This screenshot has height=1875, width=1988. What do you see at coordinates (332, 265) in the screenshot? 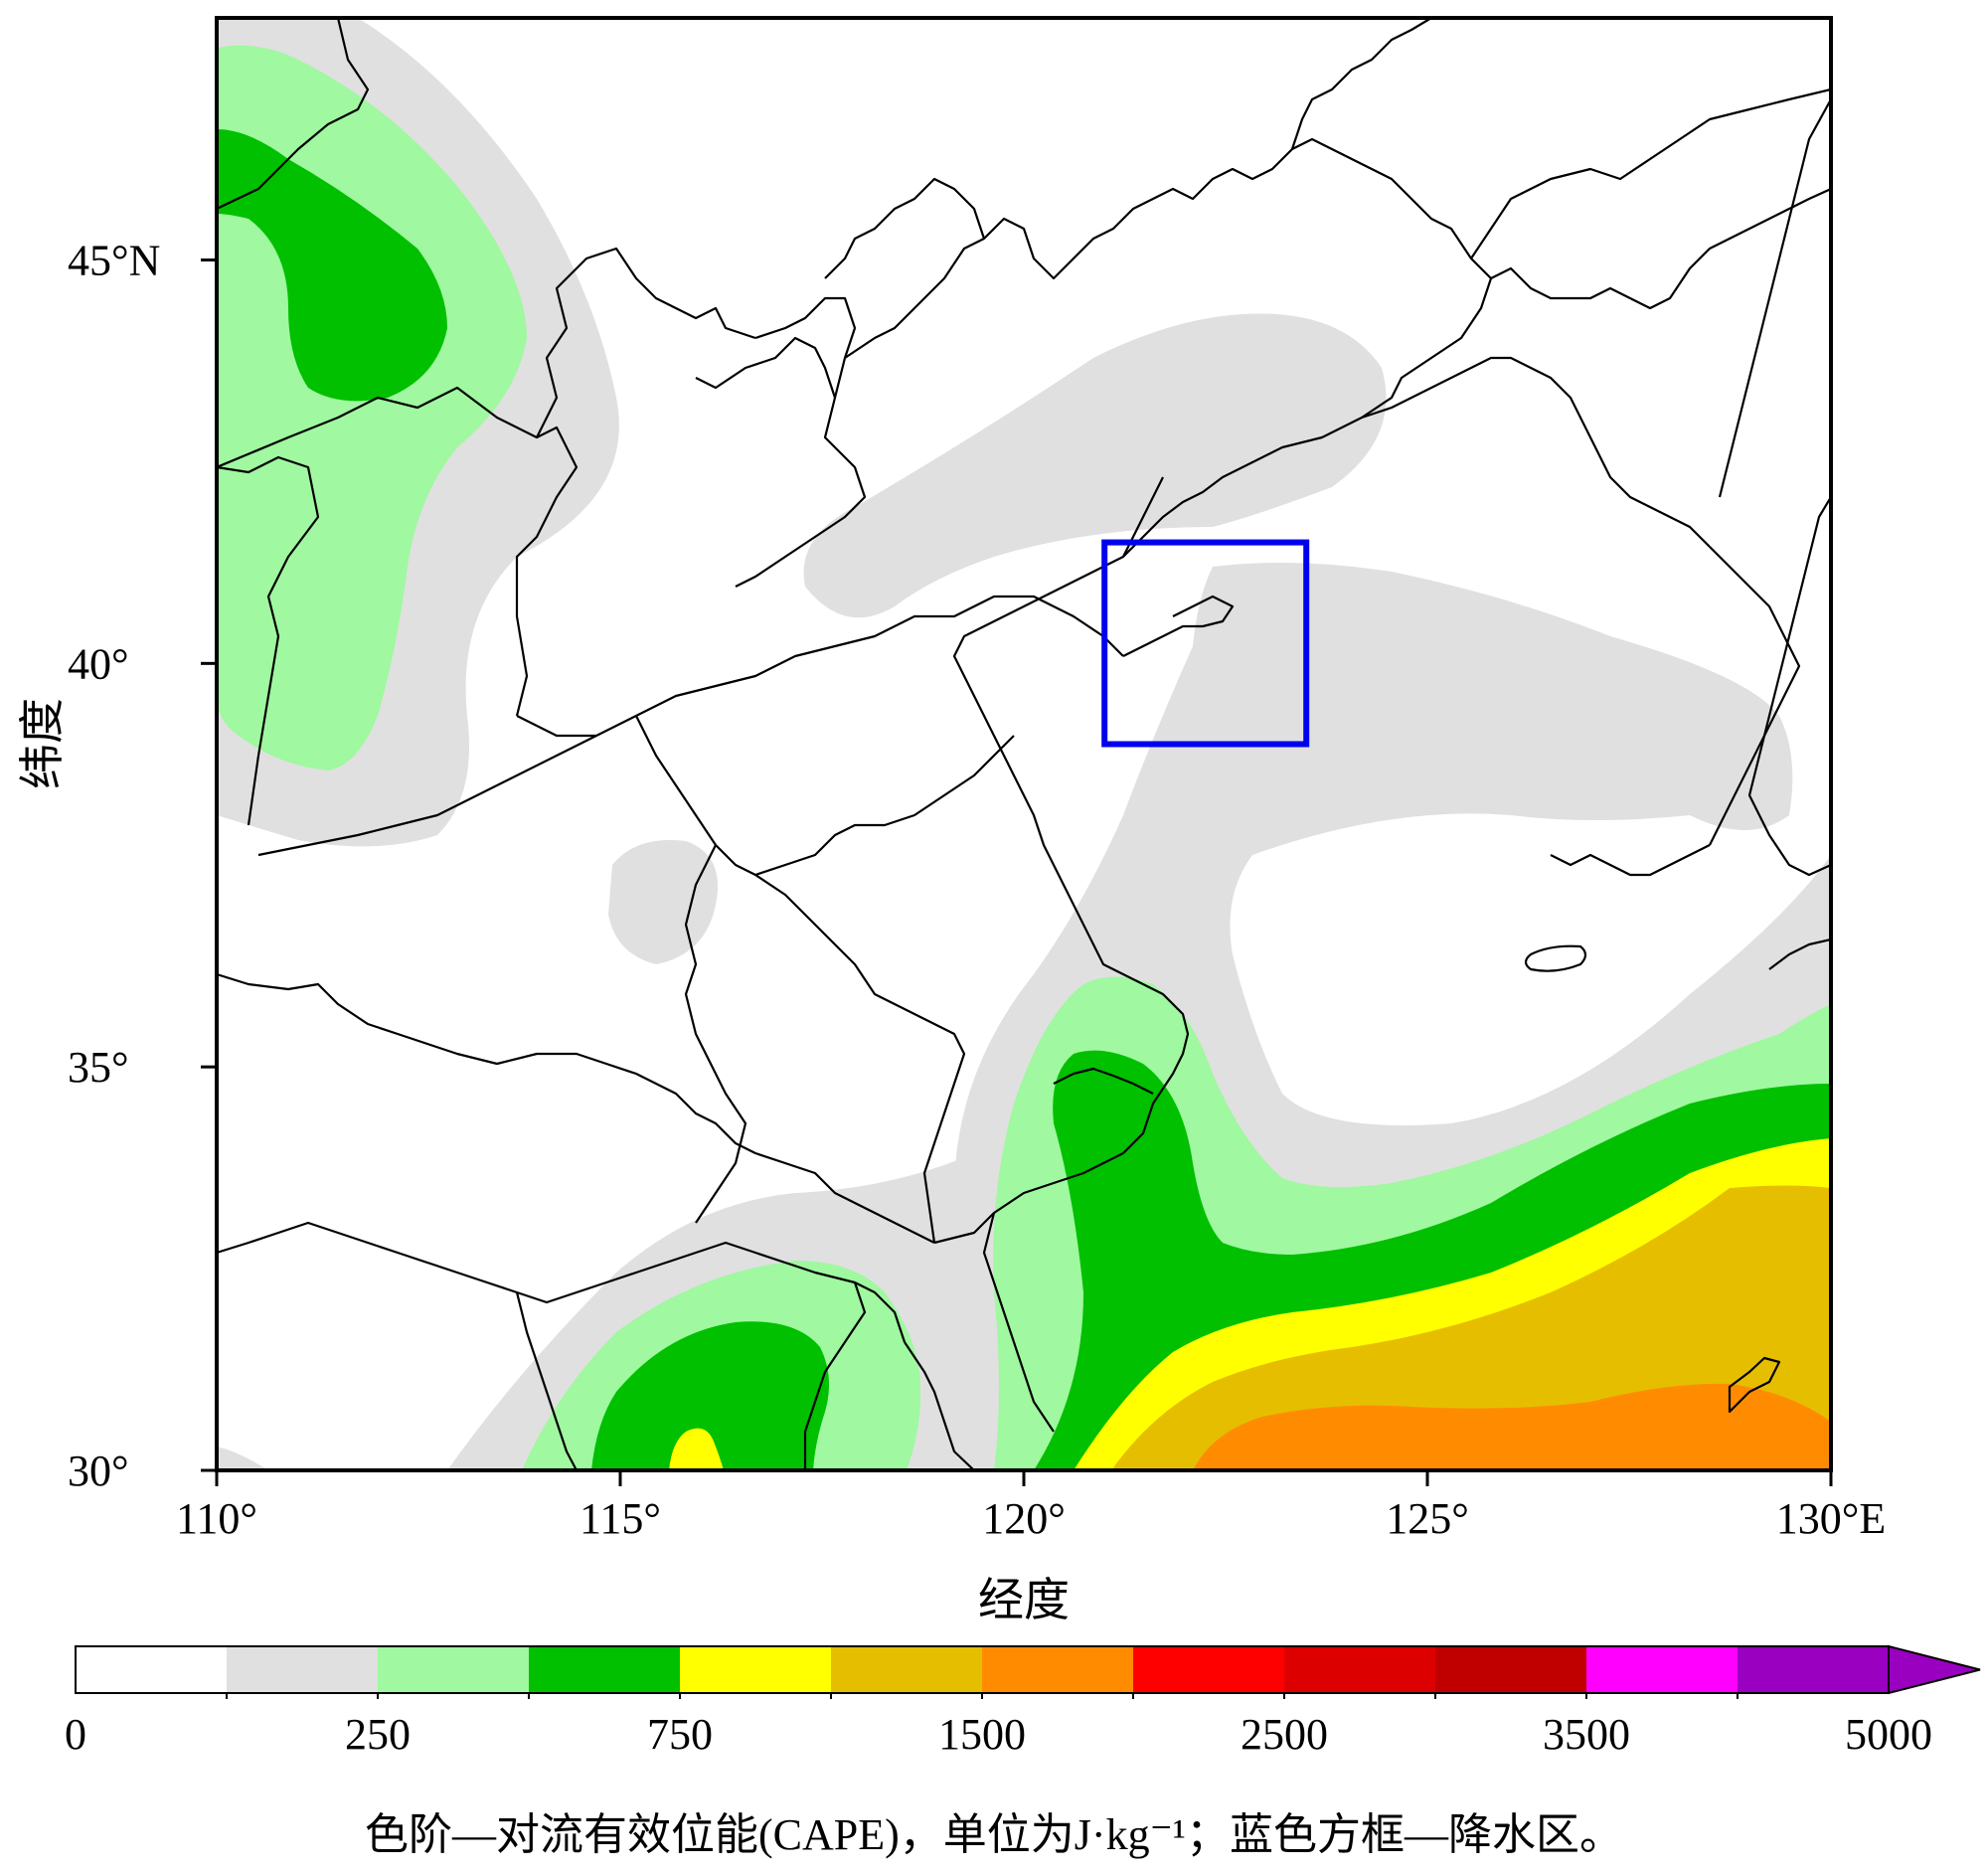
I see `cape-fill-green-northwest` at bounding box center [332, 265].